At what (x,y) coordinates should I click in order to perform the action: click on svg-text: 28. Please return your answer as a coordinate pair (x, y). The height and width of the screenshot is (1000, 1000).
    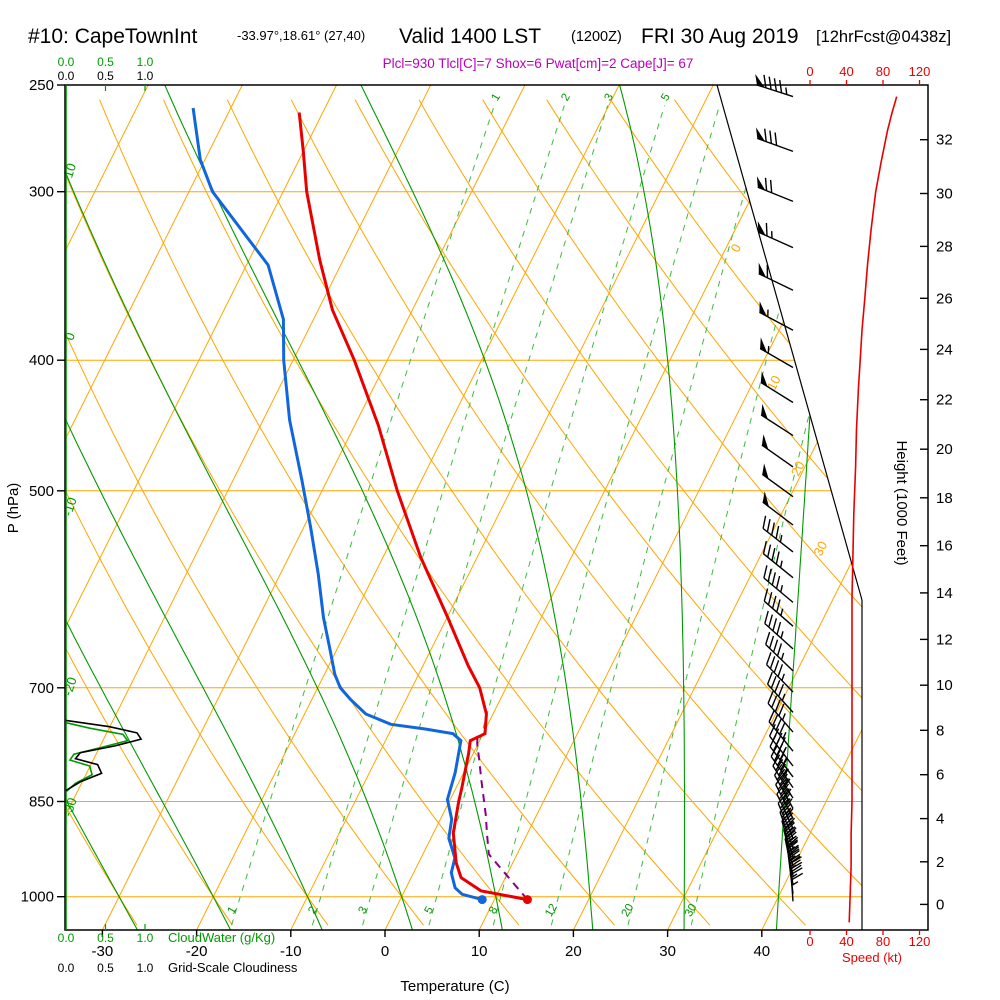
    Looking at the image, I should click on (944, 246).